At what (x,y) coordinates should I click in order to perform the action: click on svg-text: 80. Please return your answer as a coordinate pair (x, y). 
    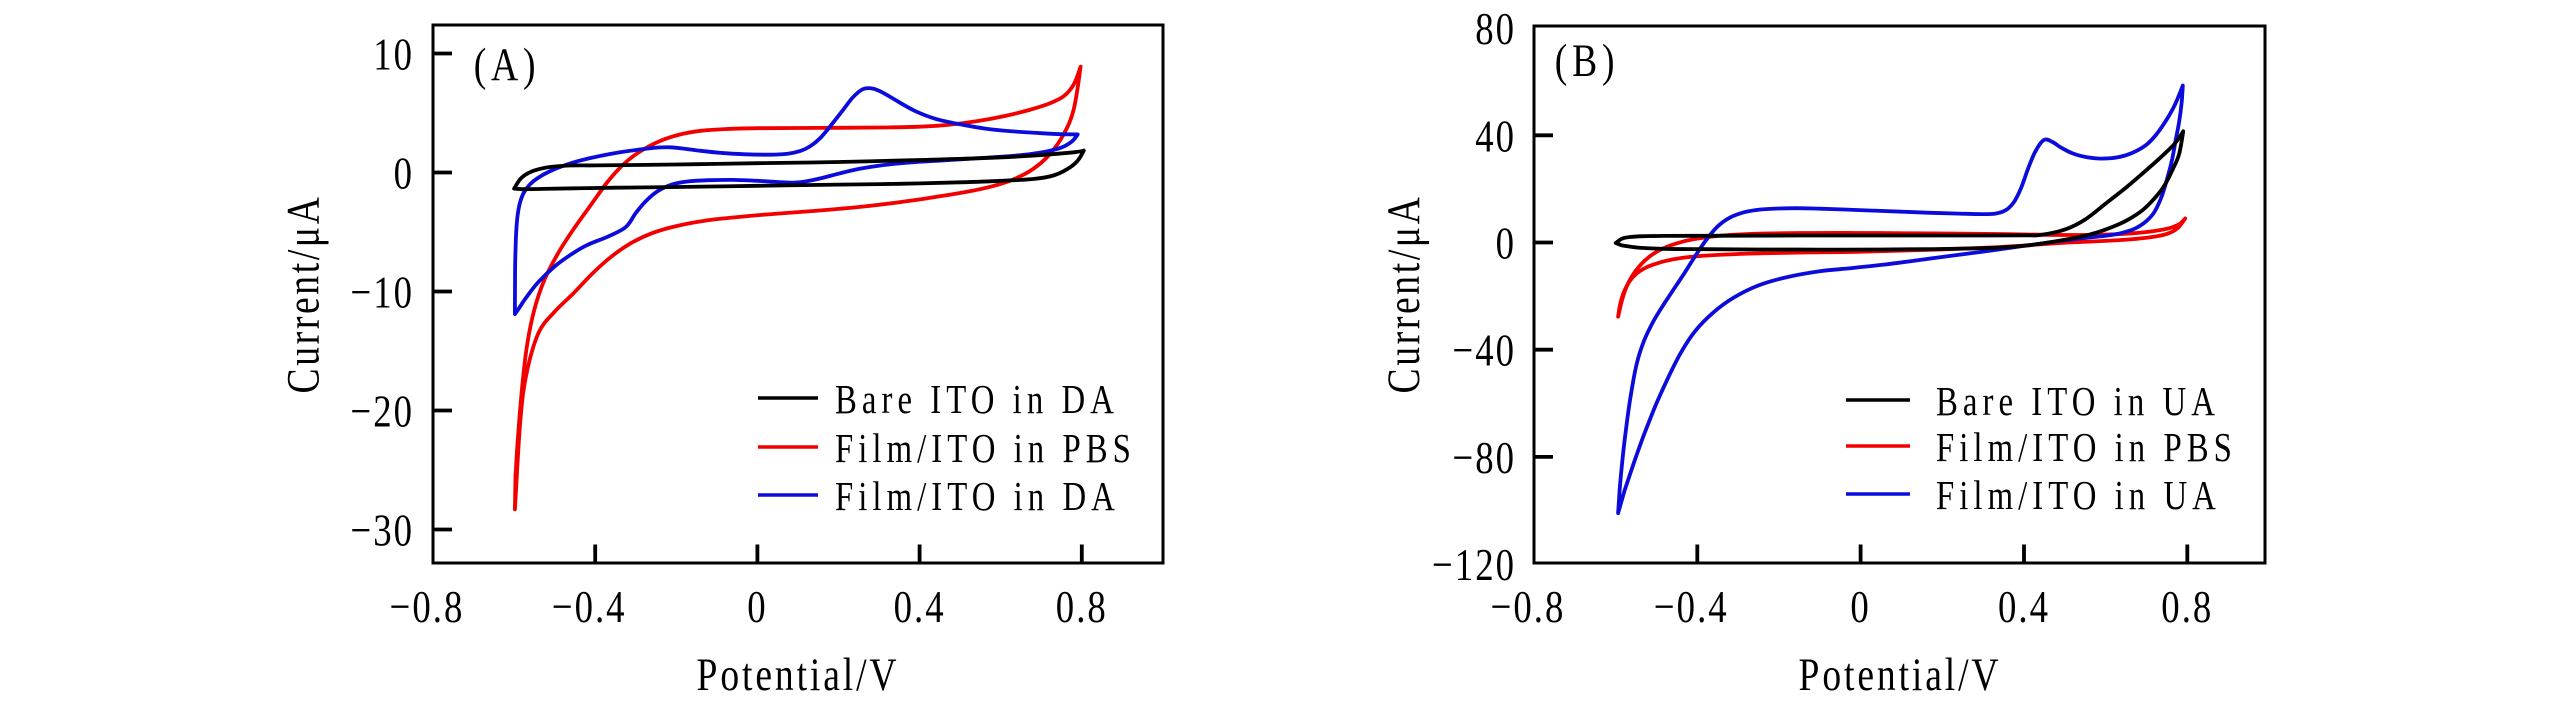
    Looking at the image, I should click on (1495, 29).